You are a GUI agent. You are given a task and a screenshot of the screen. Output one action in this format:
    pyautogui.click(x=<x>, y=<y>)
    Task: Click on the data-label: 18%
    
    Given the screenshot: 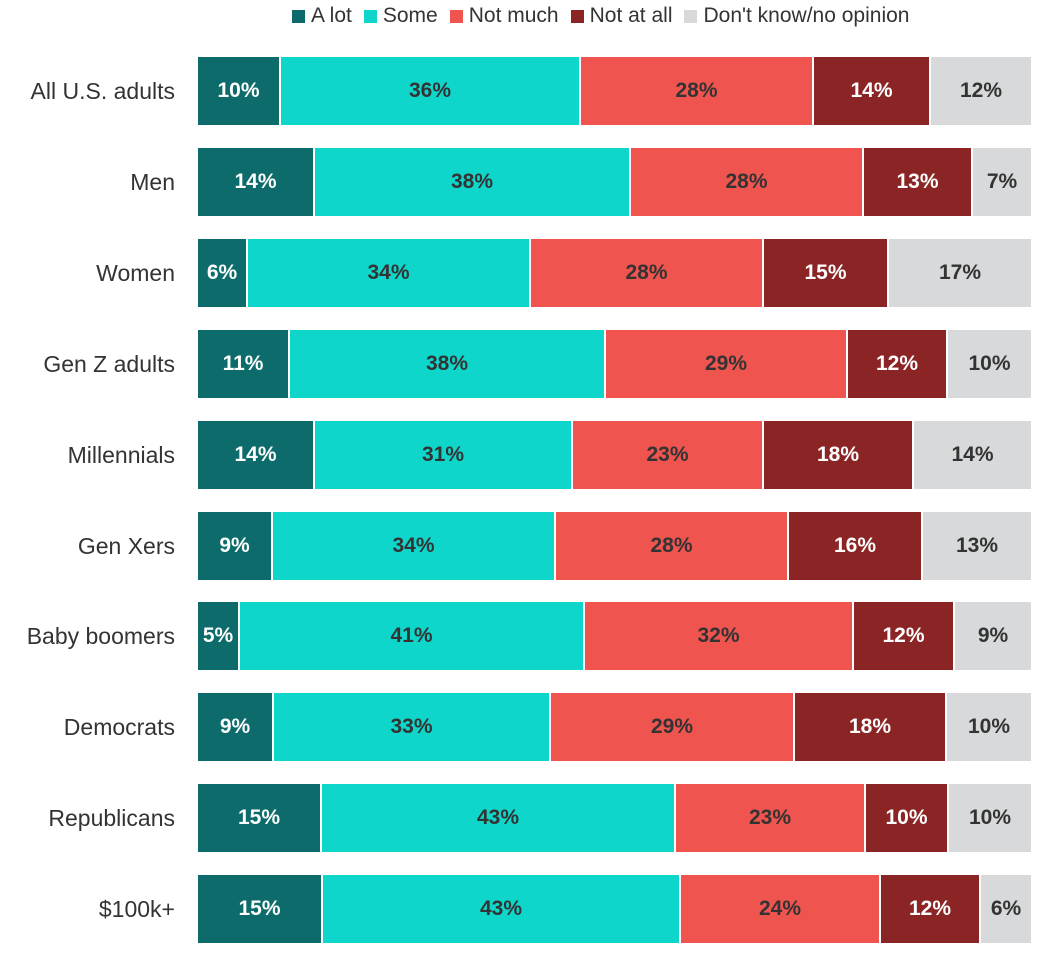 What is the action you would take?
    pyautogui.click(x=870, y=726)
    